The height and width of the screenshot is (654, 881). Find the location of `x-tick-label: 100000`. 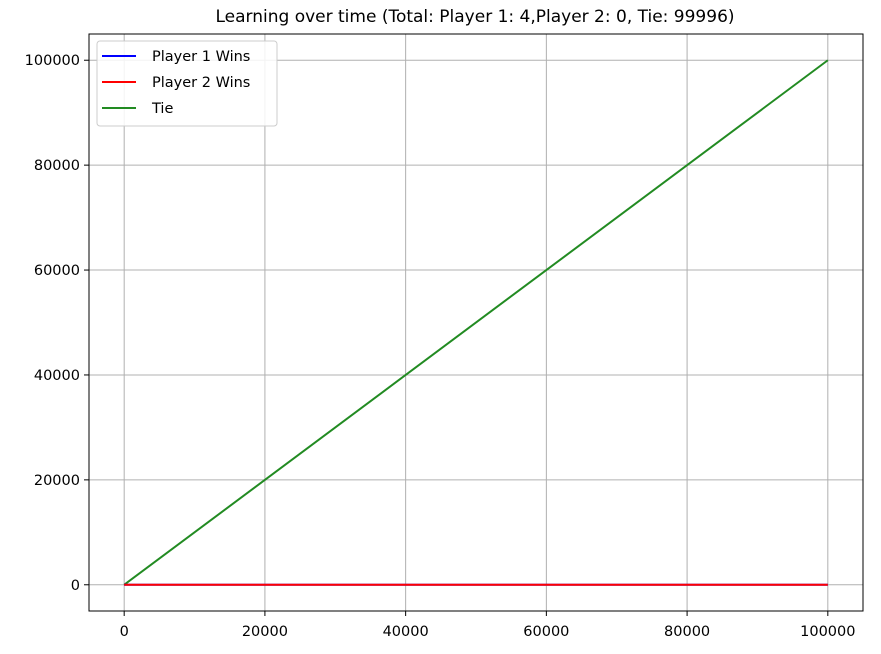

x-tick-label: 100000 is located at coordinates (827, 632).